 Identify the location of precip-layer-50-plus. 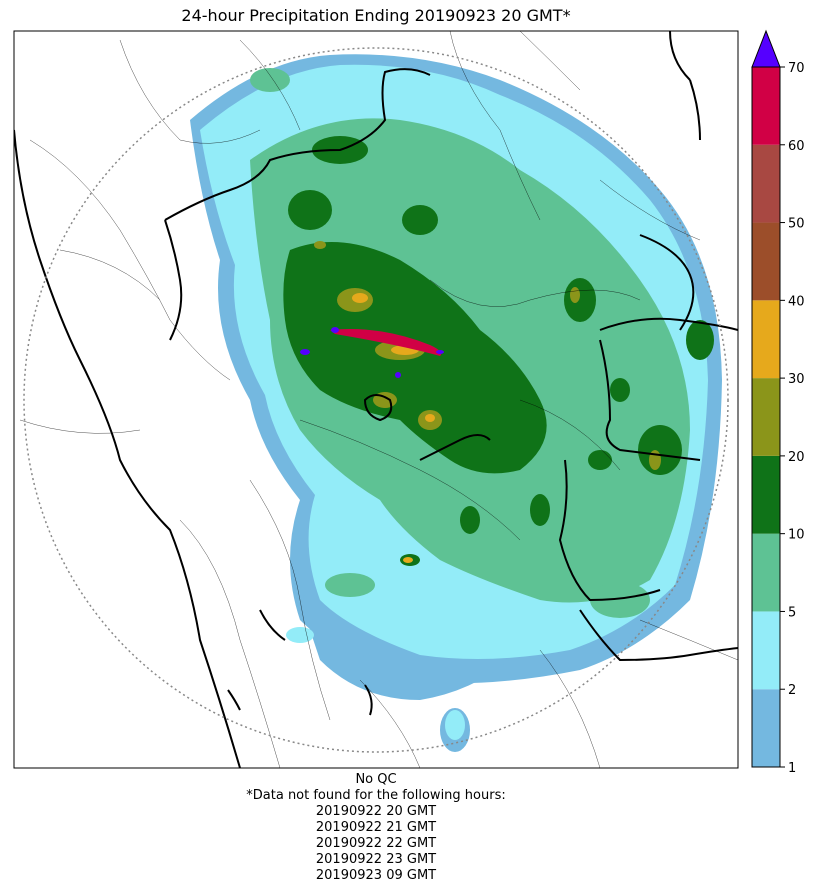
(372, 352).